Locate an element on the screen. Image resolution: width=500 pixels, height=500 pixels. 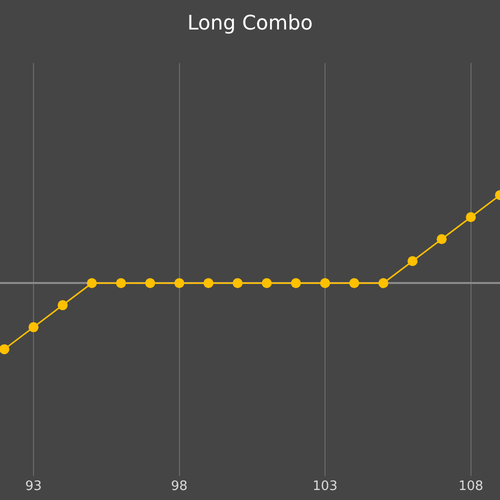
x-tick-label: 98 is located at coordinates (179, 486).